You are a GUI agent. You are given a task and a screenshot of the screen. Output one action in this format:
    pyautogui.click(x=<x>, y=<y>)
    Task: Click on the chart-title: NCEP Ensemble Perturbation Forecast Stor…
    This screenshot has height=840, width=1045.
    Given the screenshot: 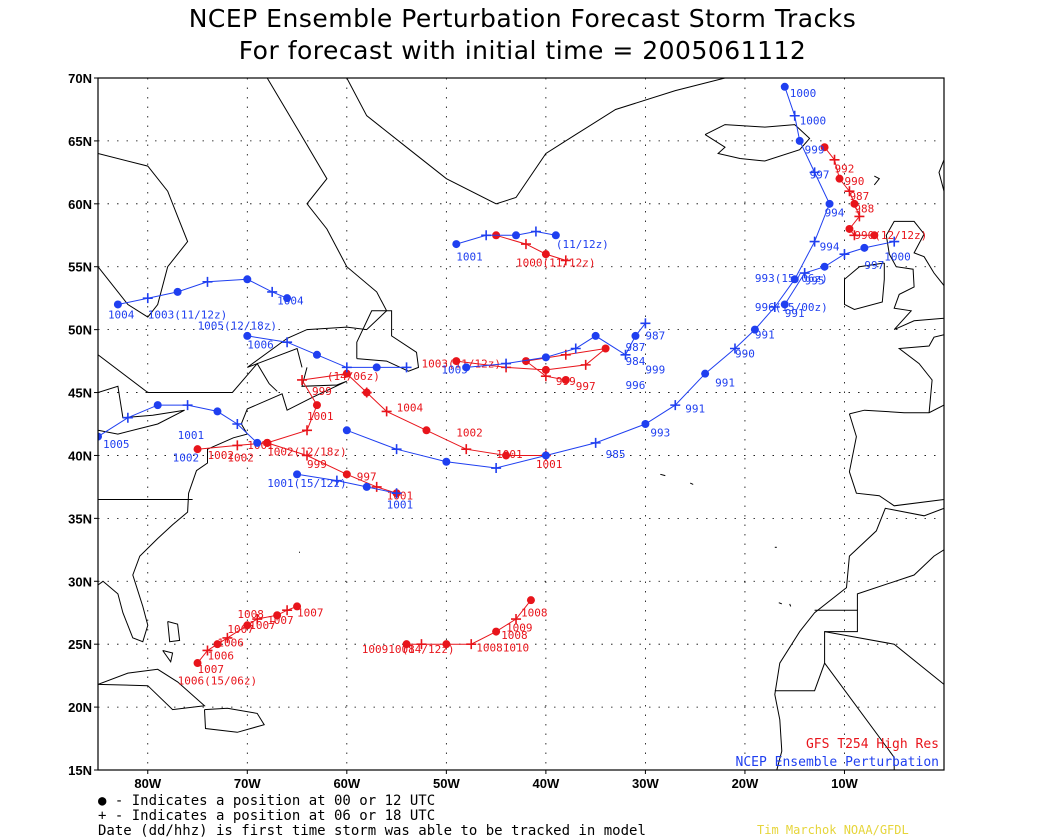 What is the action you would take?
    pyautogui.click(x=522, y=18)
    